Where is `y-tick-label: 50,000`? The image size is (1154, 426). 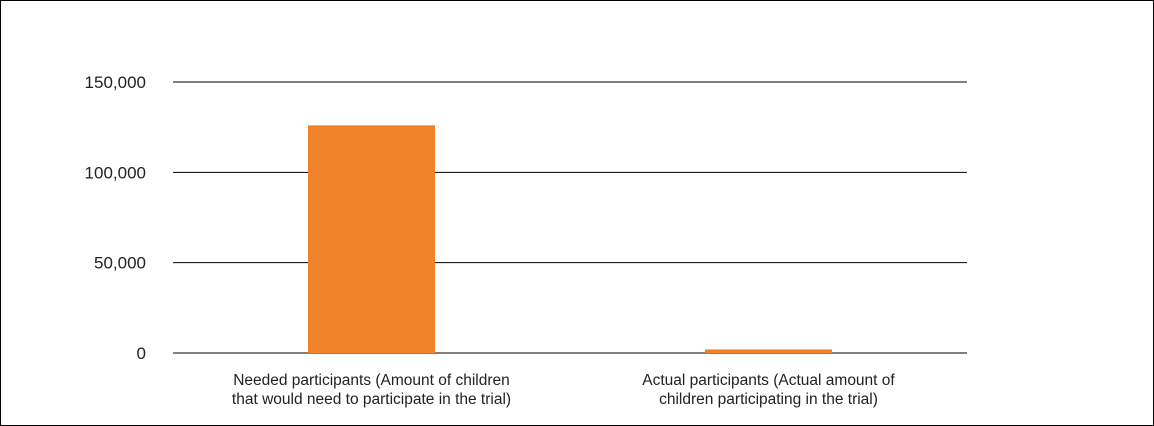
y-tick-label: 50,000 is located at coordinates (120, 263).